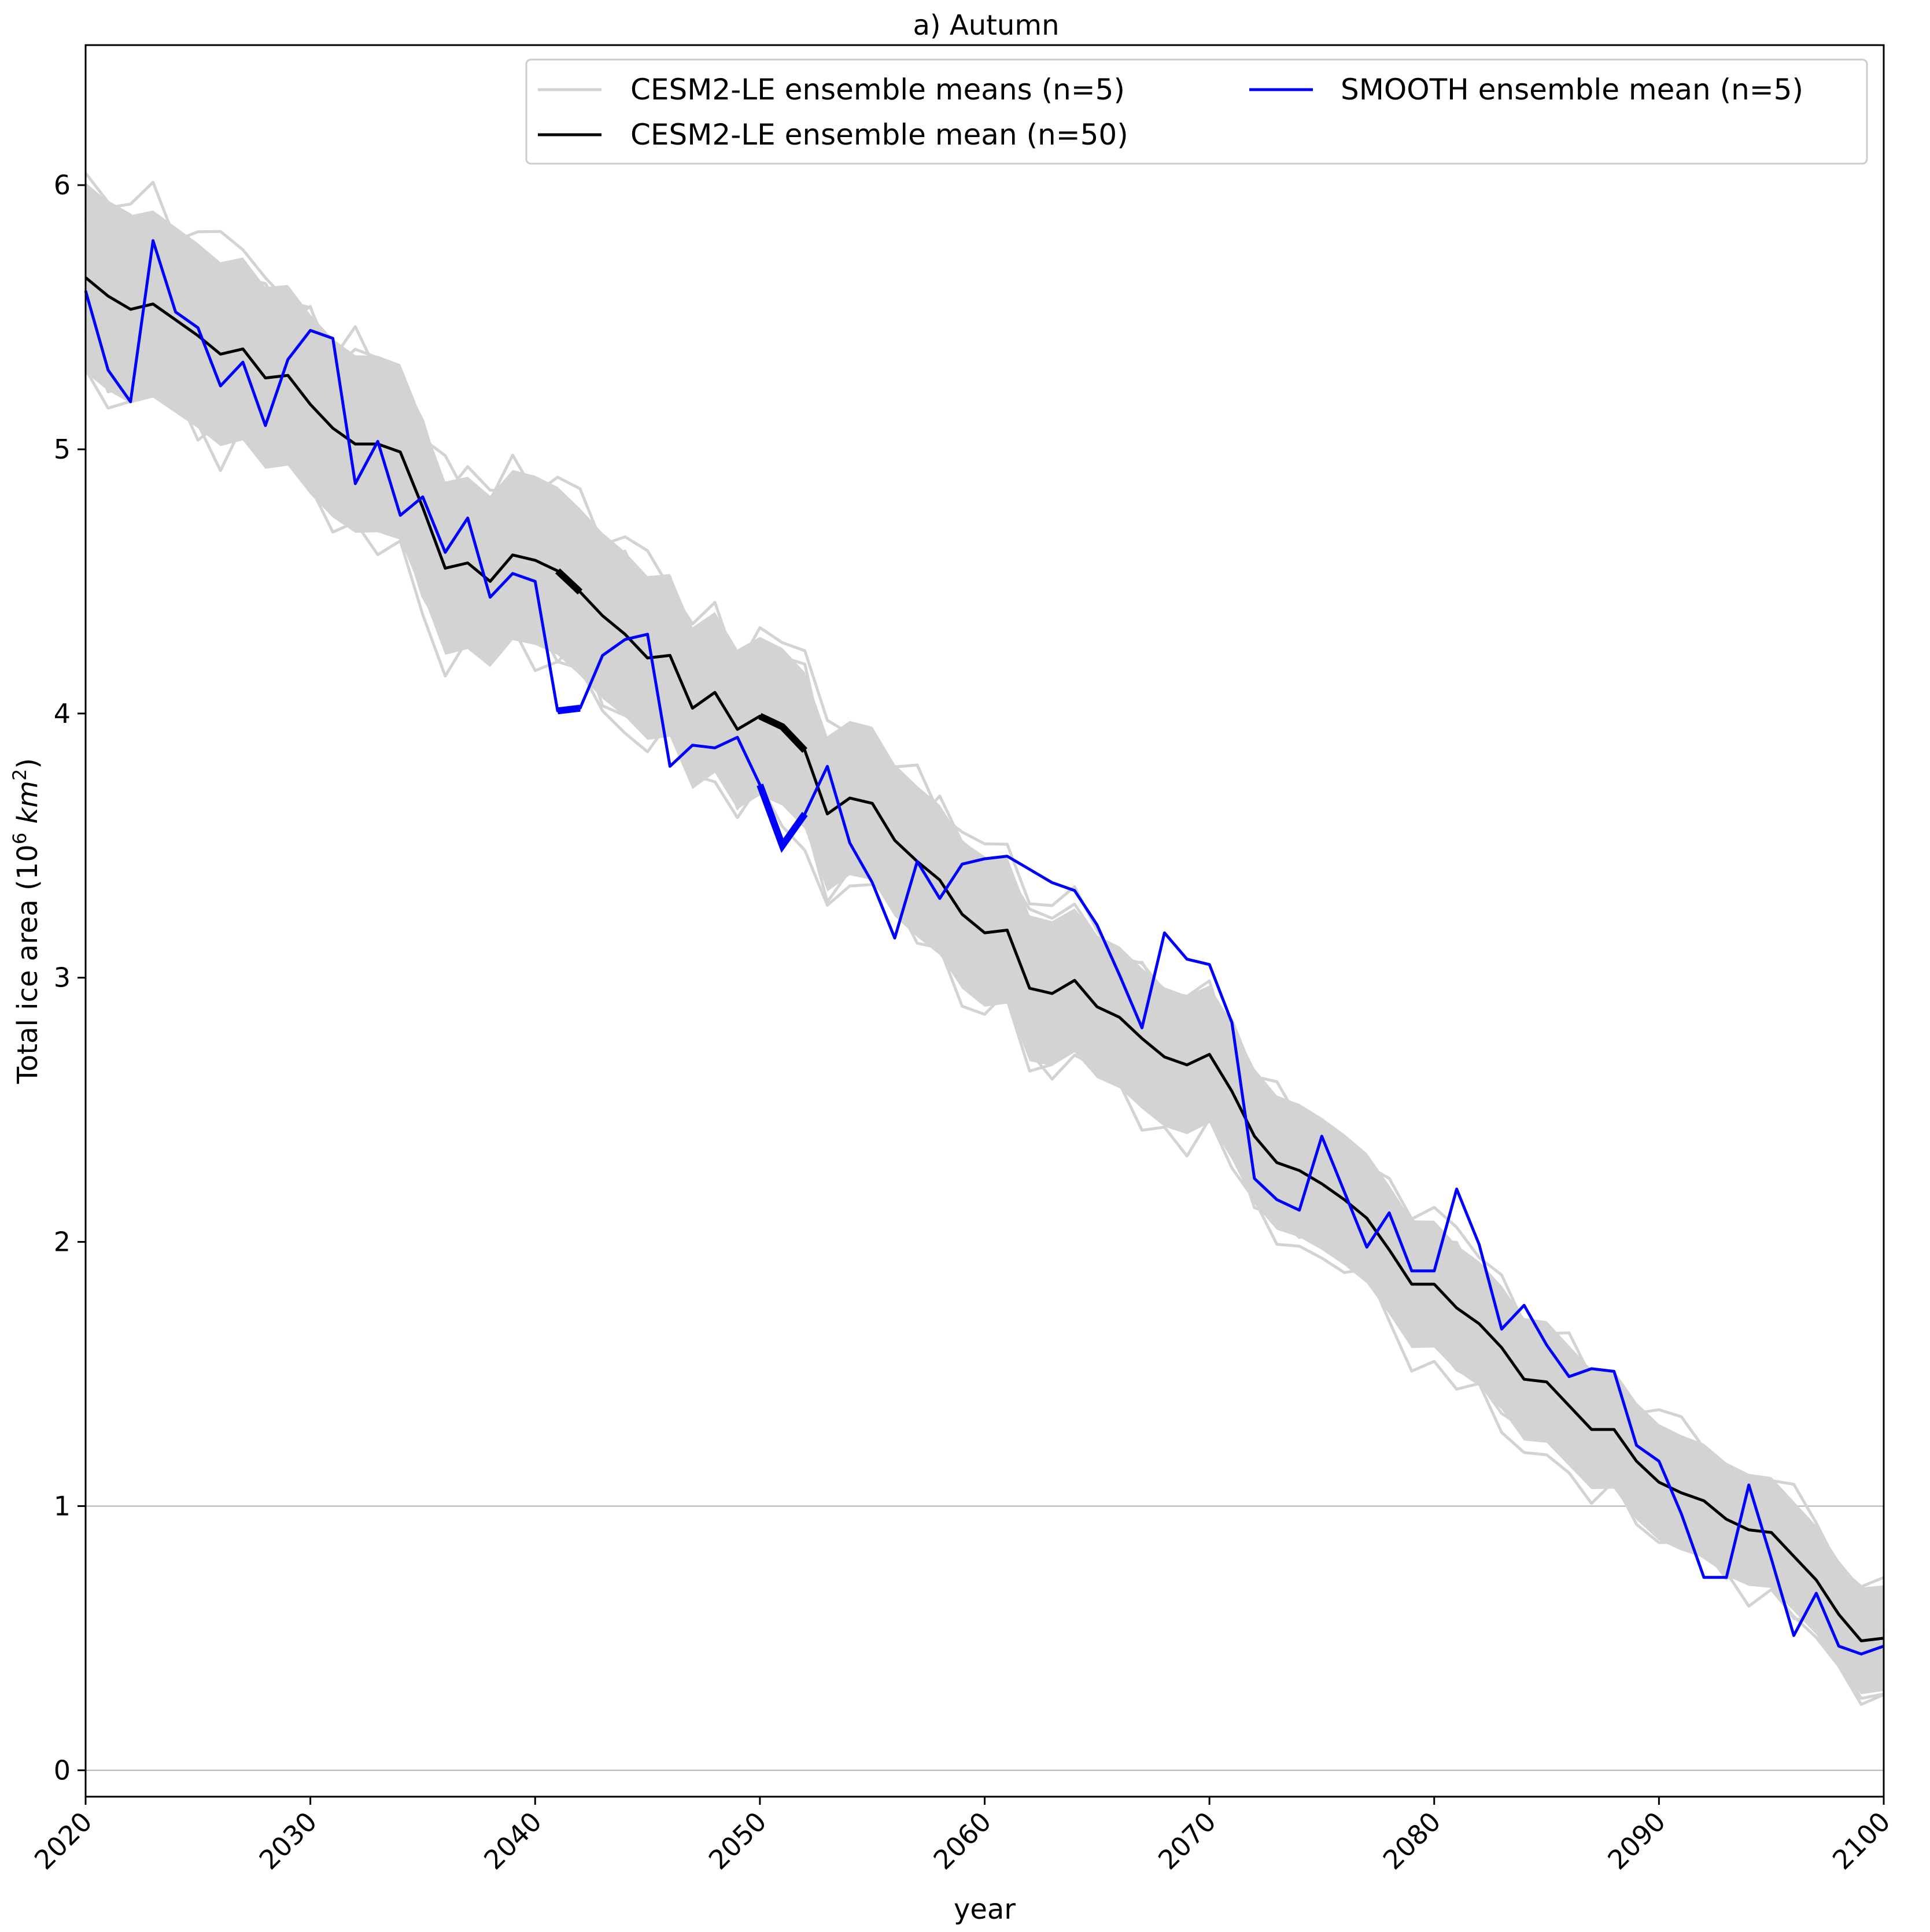 The image size is (1930, 1932). Describe the element at coordinates (62, 450) in the screenshot. I see `y-tick-label: 5` at that location.